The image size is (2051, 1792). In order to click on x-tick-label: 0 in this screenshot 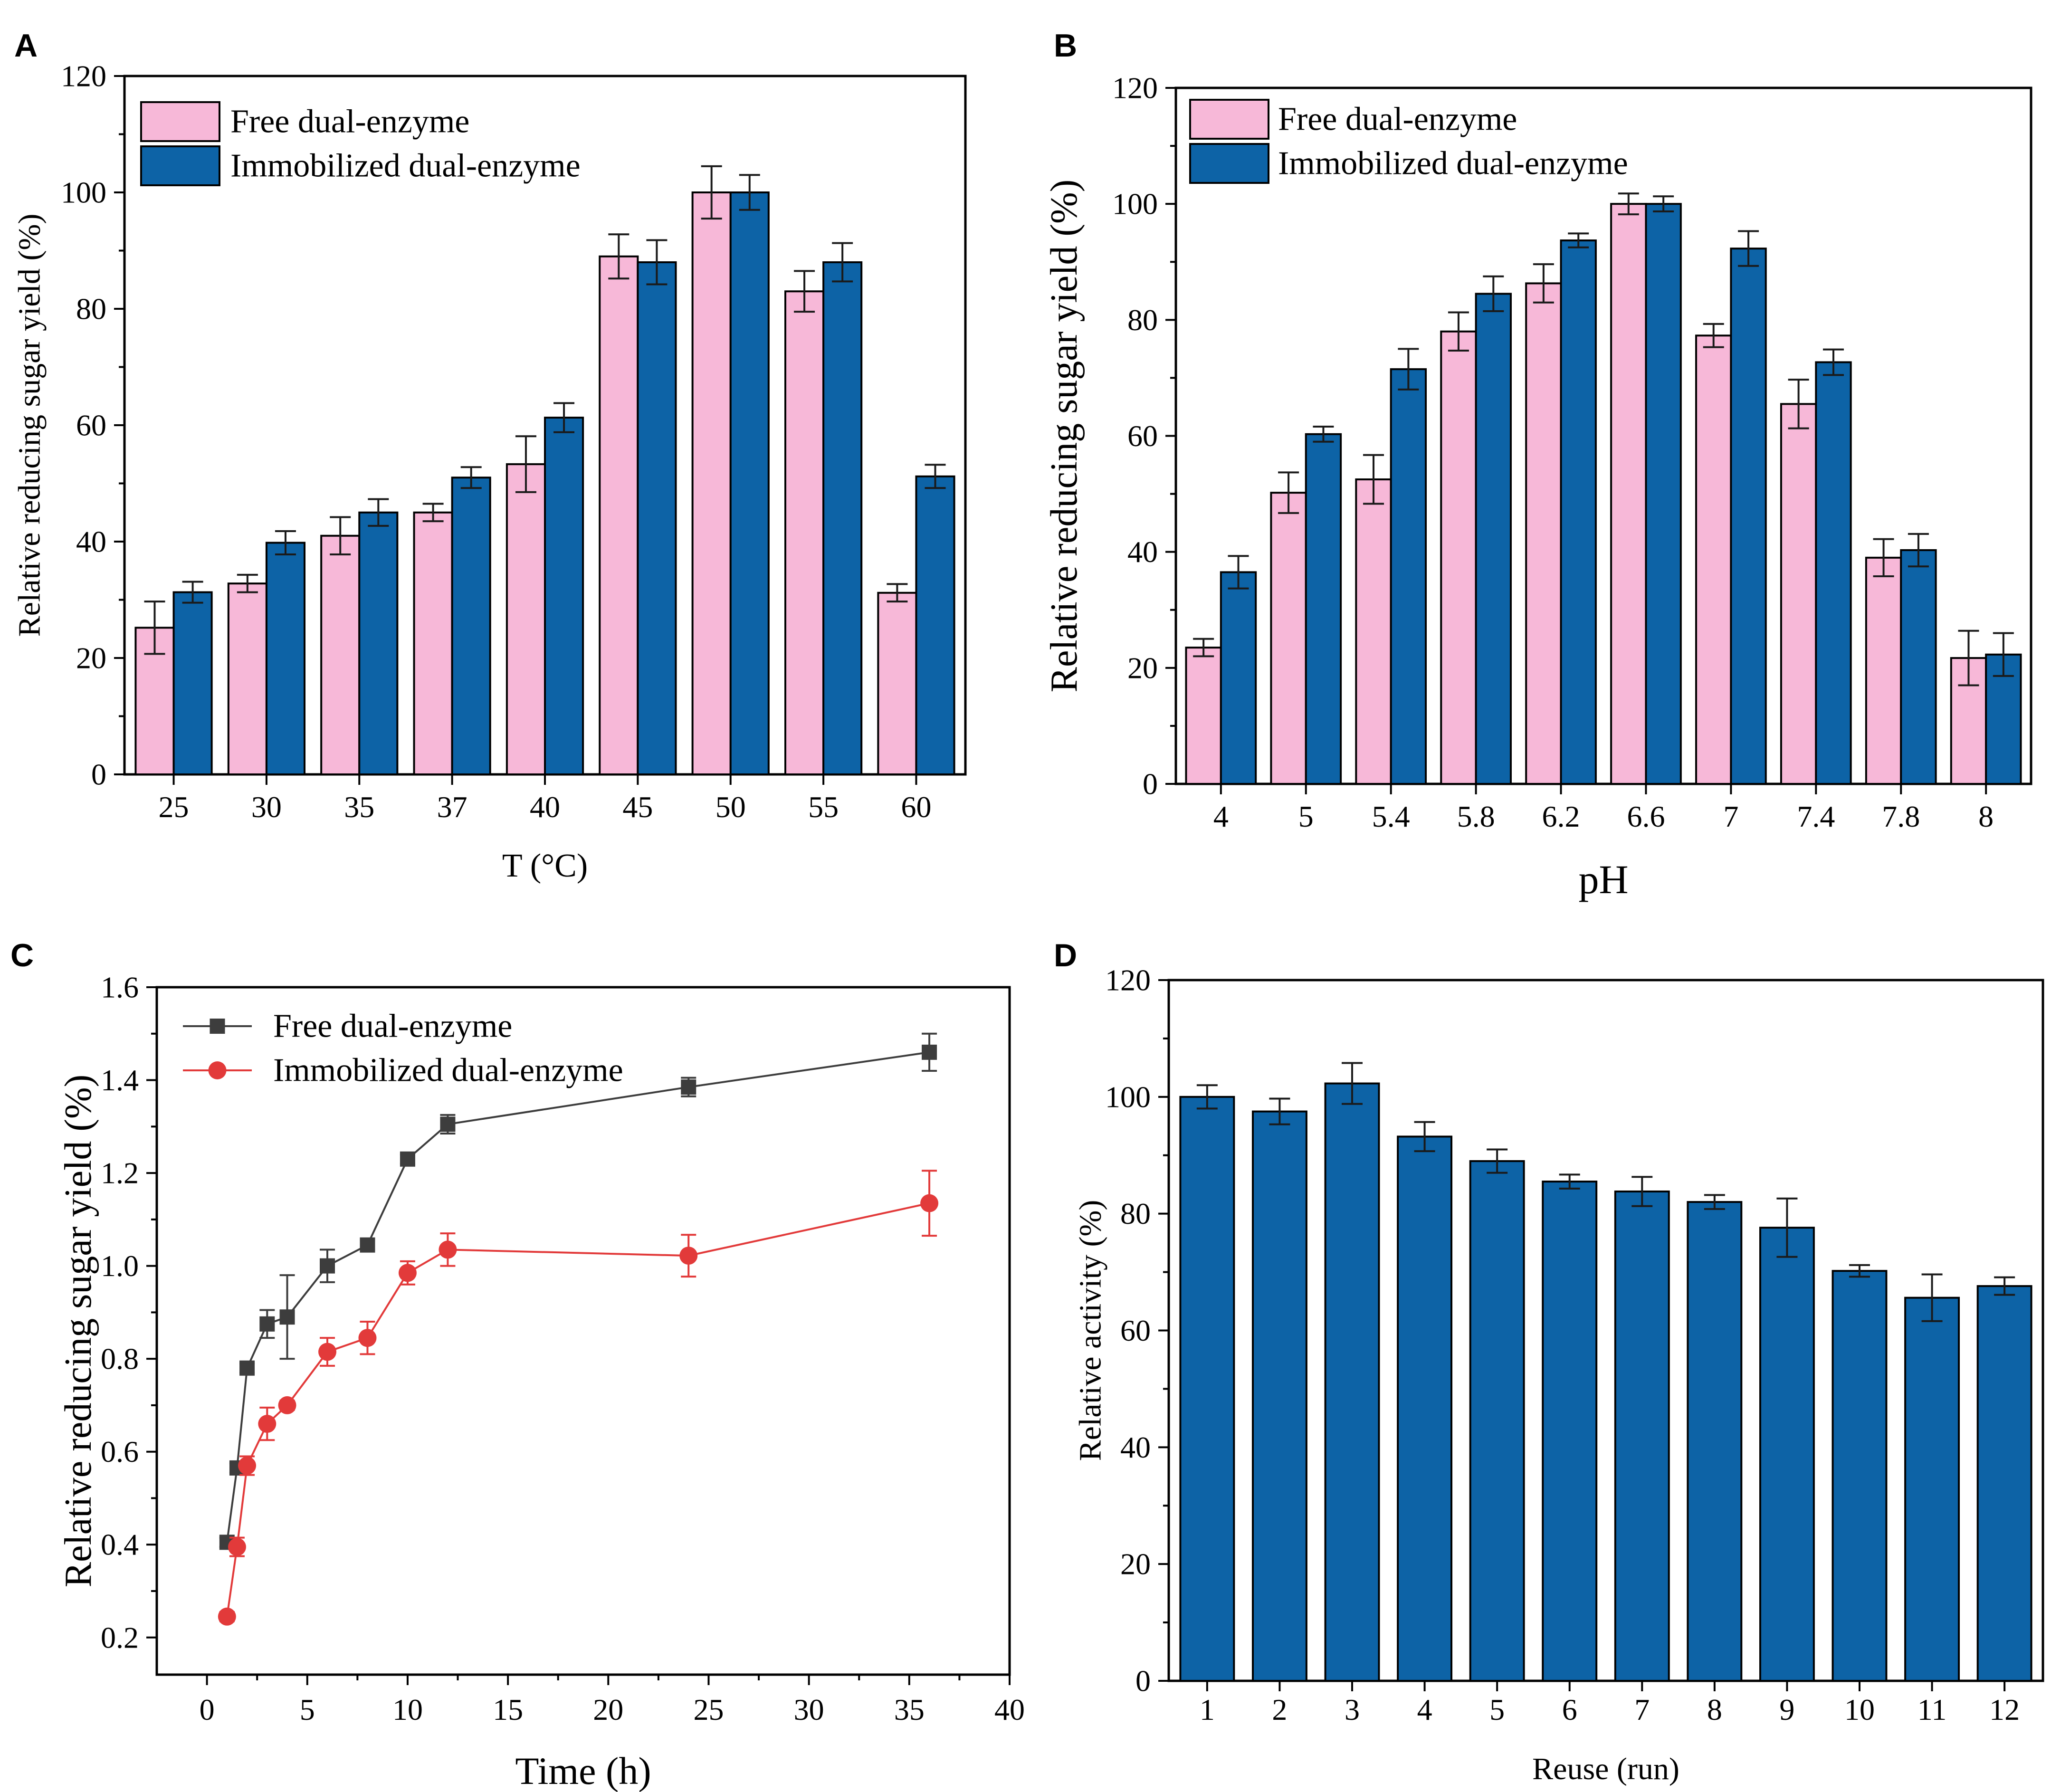, I will do `click(208, 1710)`.